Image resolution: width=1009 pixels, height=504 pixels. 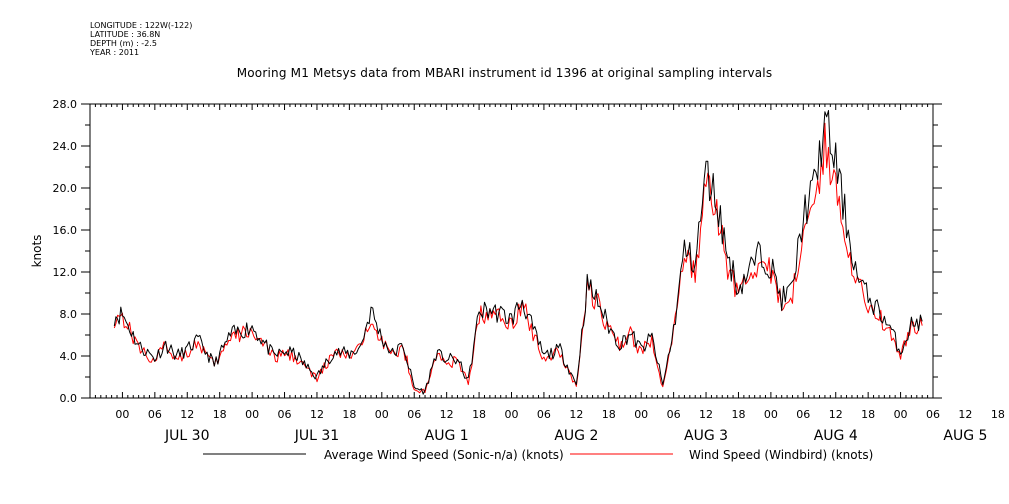 I want to click on y-tick-label: 20.0, so click(x=65, y=188).